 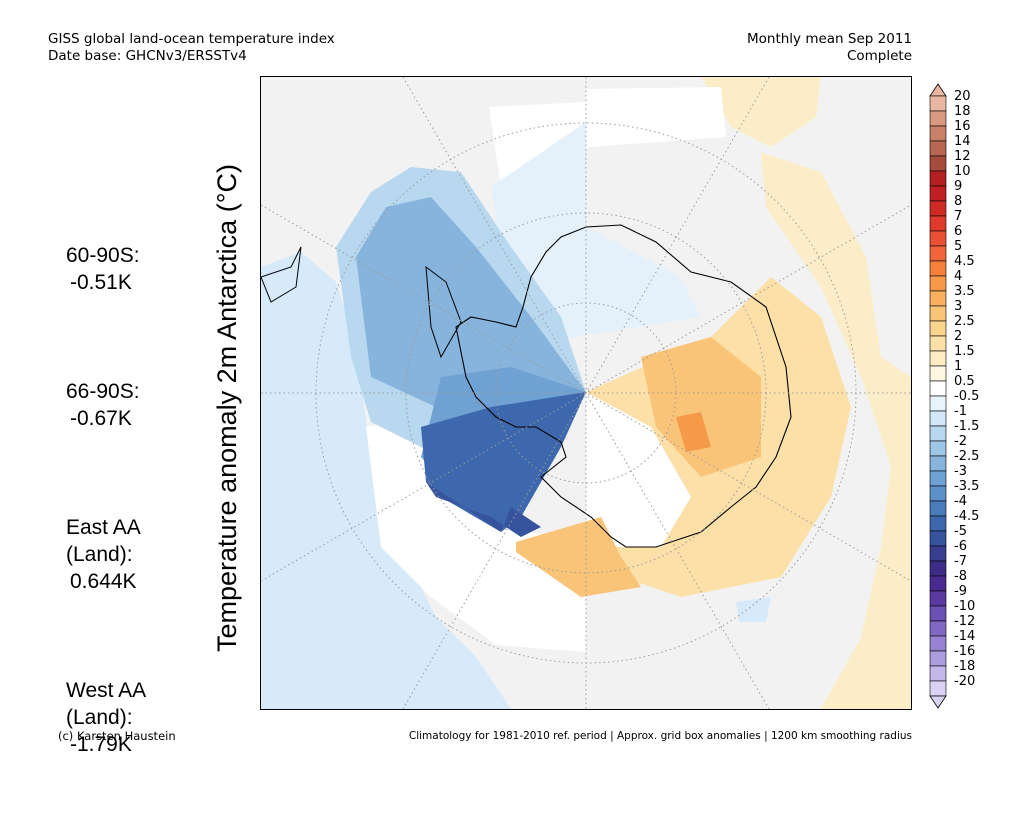 What do you see at coordinates (958, 216) in the screenshot?
I see `colorbar-tick-label: 7` at bounding box center [958, 216].